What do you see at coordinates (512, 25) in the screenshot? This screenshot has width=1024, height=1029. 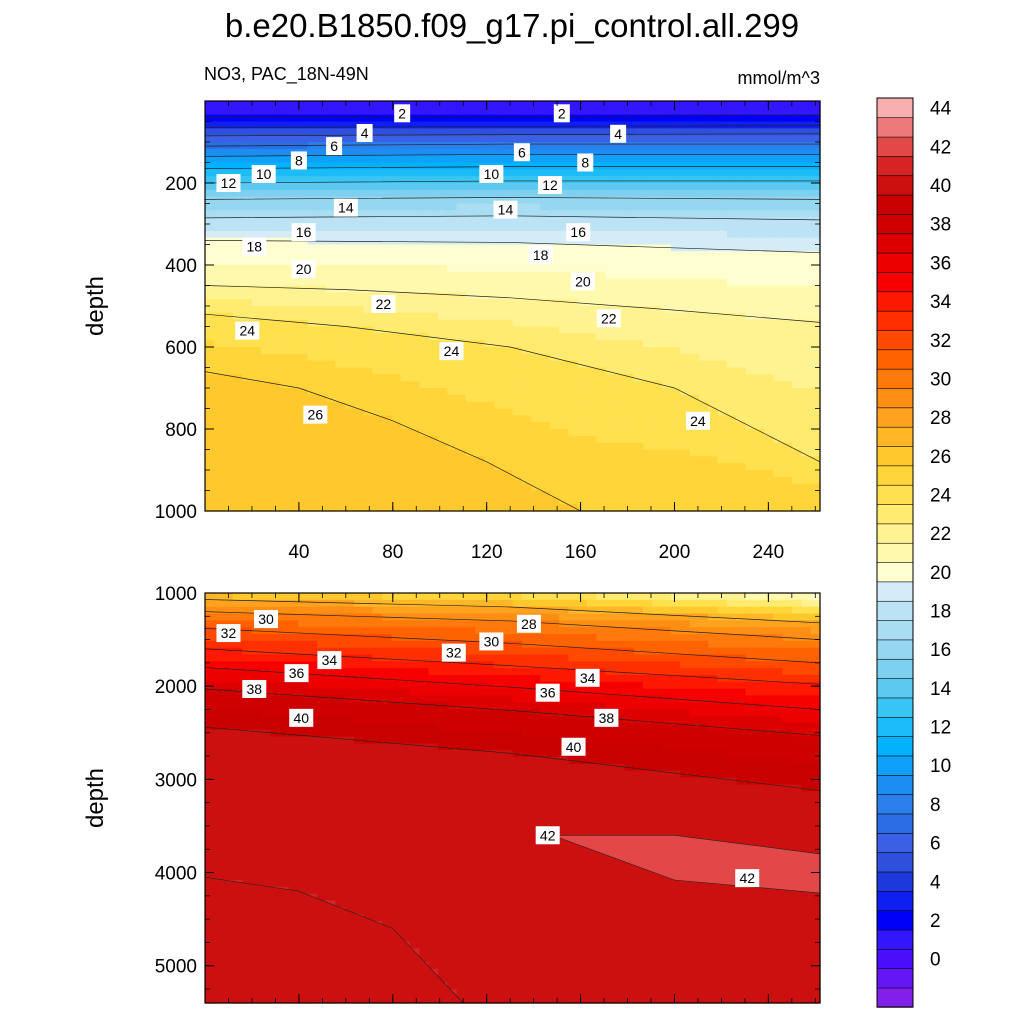 I see `figure-title: b.e20.B1850.f09_g17.pi_control.all.299` at bounding box center [512, 25].